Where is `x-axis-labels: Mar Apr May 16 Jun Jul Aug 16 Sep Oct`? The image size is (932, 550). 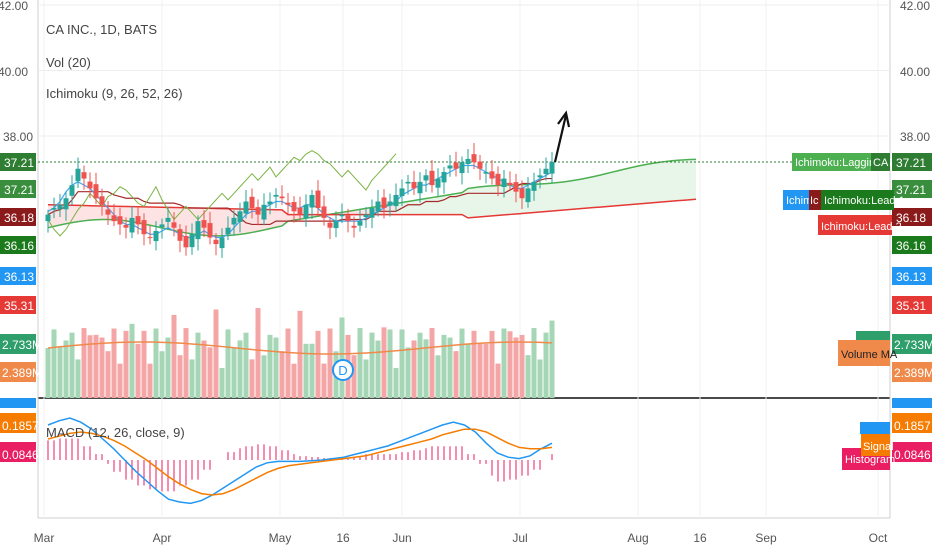
x-axis-labels: Mar Apr May 16 Jun Jul Aug 16 Sep Oct is located at coordinates (461, 538).